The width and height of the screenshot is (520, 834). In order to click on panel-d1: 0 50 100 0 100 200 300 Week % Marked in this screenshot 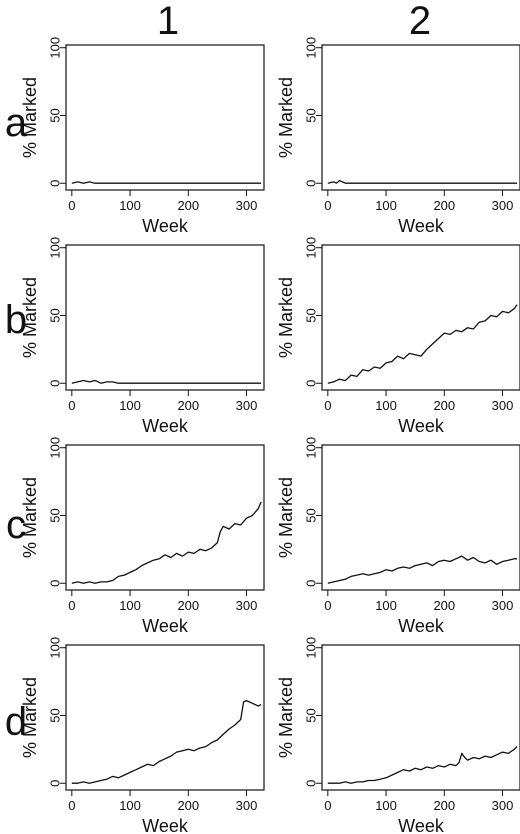, I will do `click(142, 735)`.